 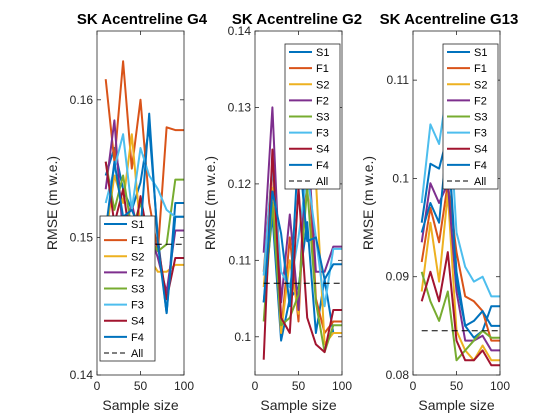 I want to click on y-tick-label: 0.09, so click(x=398, y=277).